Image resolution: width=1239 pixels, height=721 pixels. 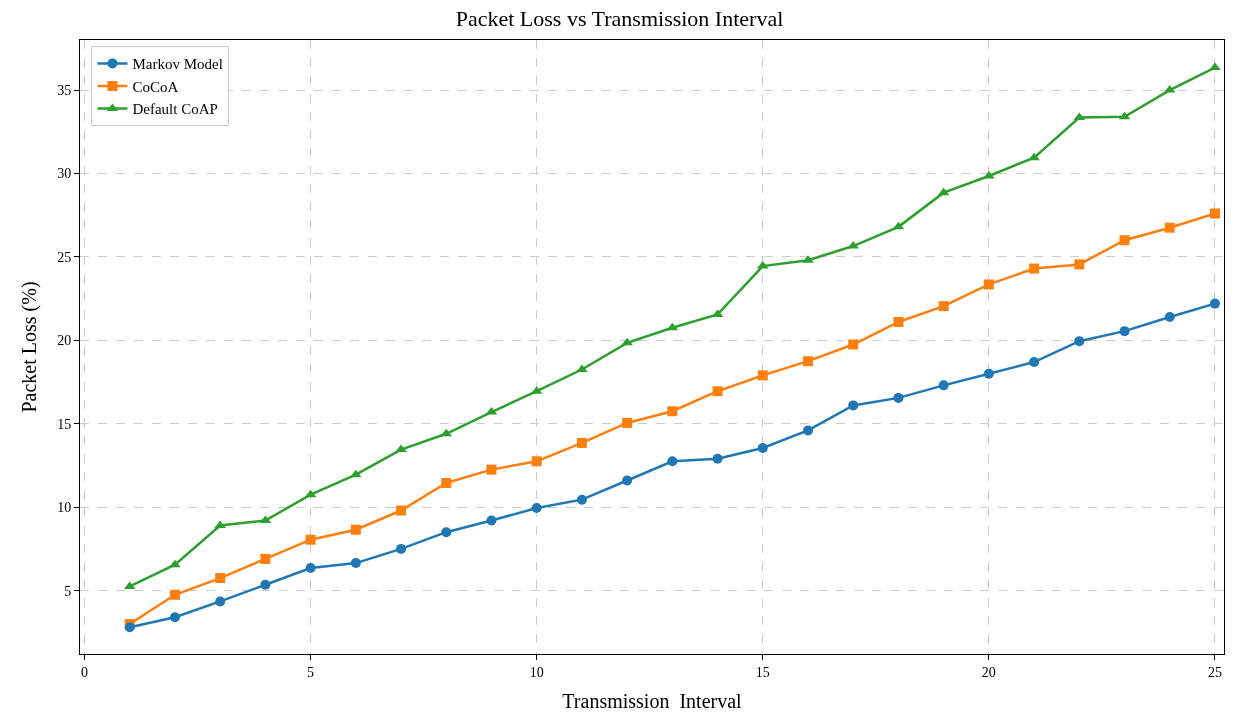 What do you see at coordinates (64, 424) in the screenshot?
I see `y-tick-label: 15` at bounding box center [64, 424].